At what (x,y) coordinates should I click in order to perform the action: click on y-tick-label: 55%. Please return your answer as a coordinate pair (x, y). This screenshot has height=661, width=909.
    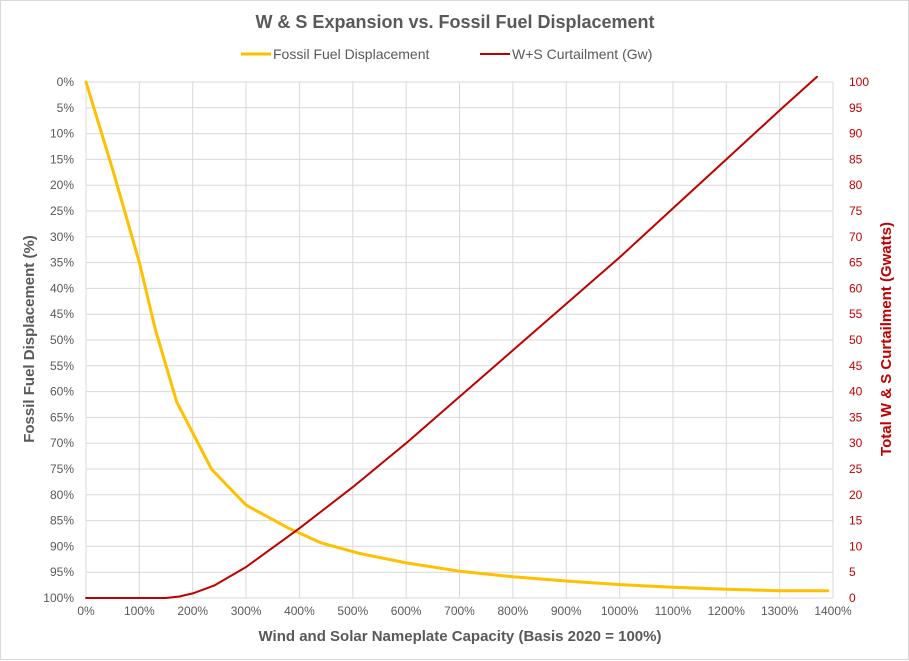
    Looking at the image, I should click on (62, 366).